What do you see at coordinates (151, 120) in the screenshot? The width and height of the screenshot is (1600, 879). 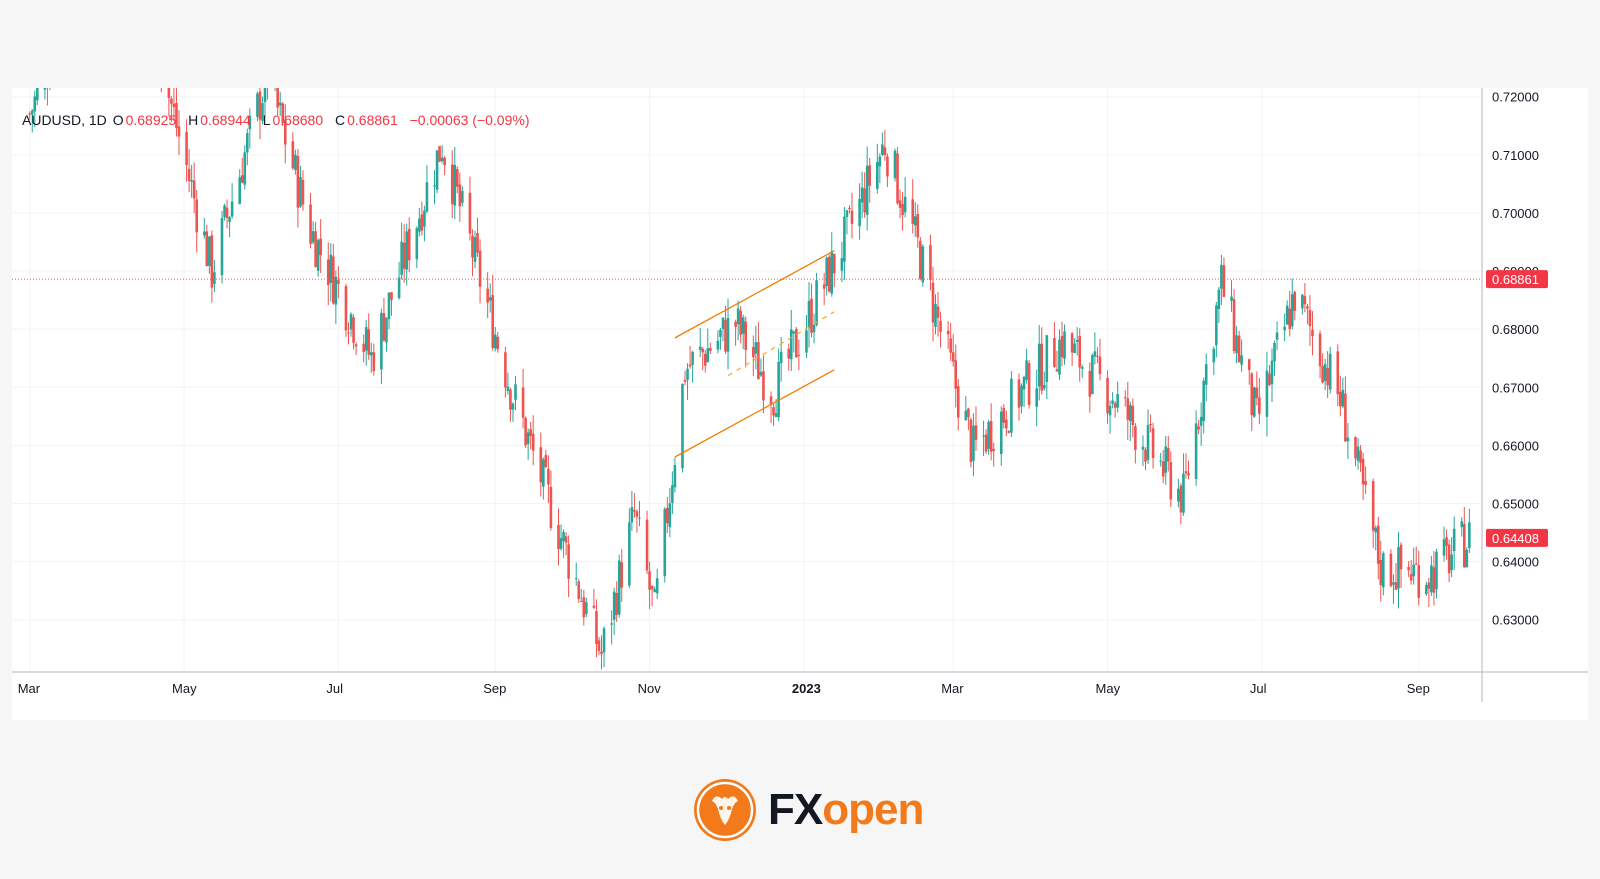 I see `legend-open-value: 0.68925` at bounding box center [151, 120].